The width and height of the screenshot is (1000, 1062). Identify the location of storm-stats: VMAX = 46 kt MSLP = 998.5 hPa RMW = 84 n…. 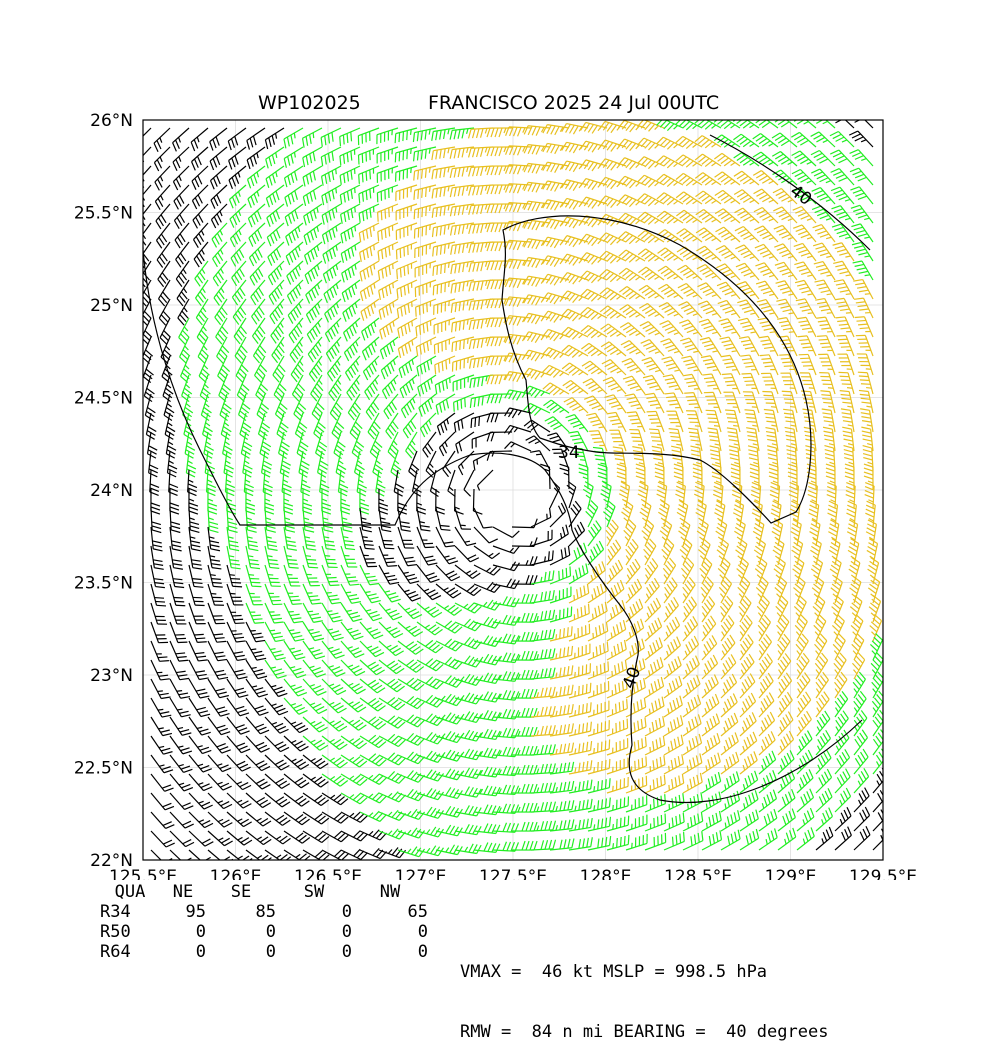
(644, 992).